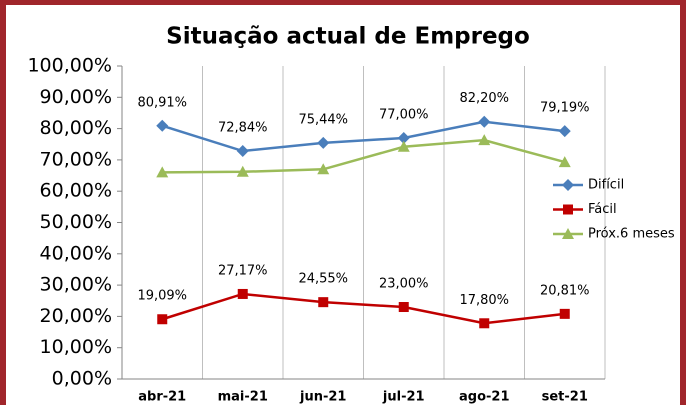 The width and height of the screenshot is (686, 405). What do you see at coordinates (404, 114) in the screenshot?
I see `data-label: 77,00%` at bounding box center [404, 114].